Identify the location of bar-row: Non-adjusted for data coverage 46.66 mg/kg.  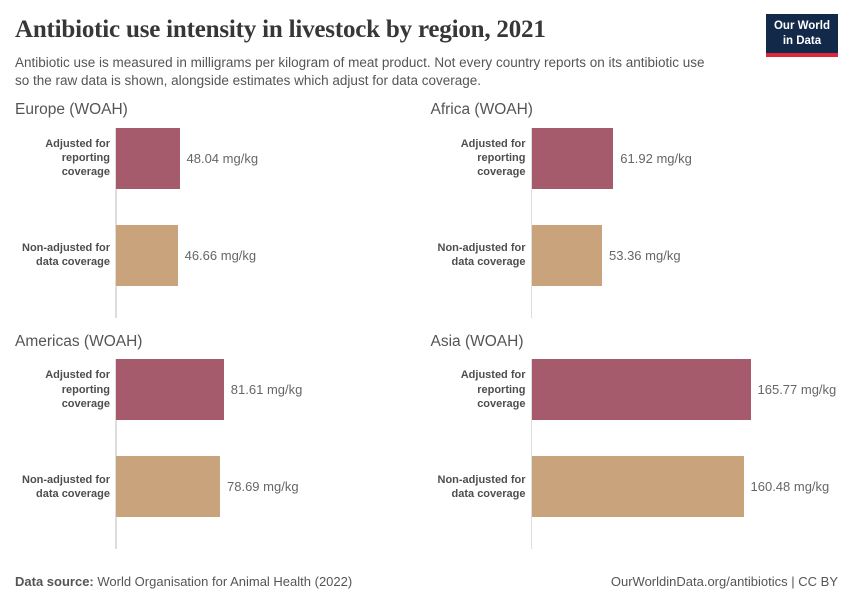
(220, 255).